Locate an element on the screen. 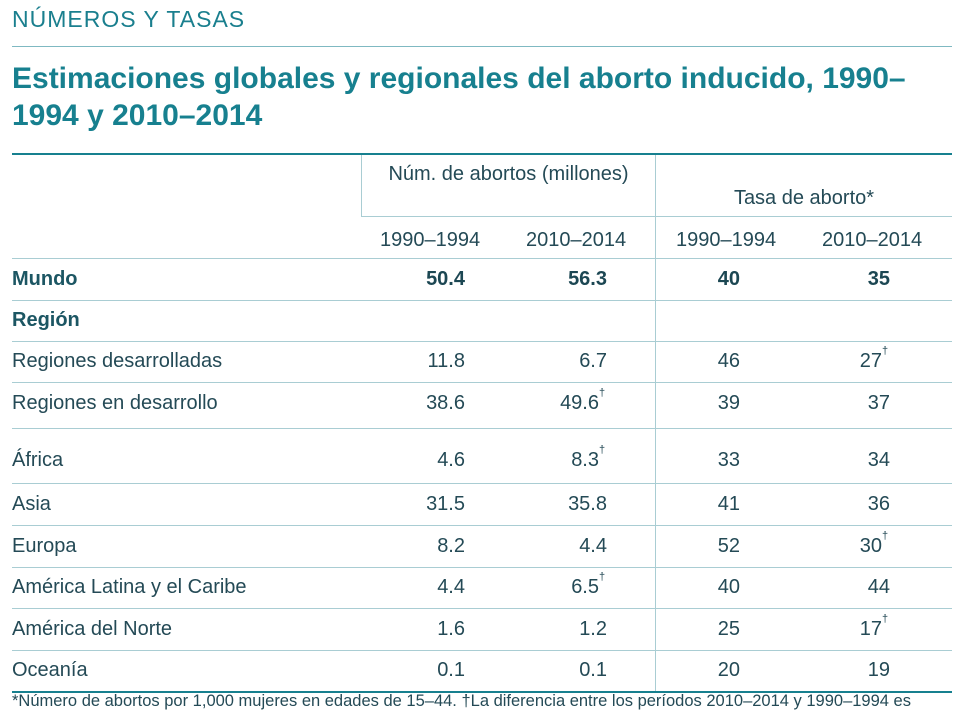  cell-value: 1.6 is located at coordinates (451, 629).